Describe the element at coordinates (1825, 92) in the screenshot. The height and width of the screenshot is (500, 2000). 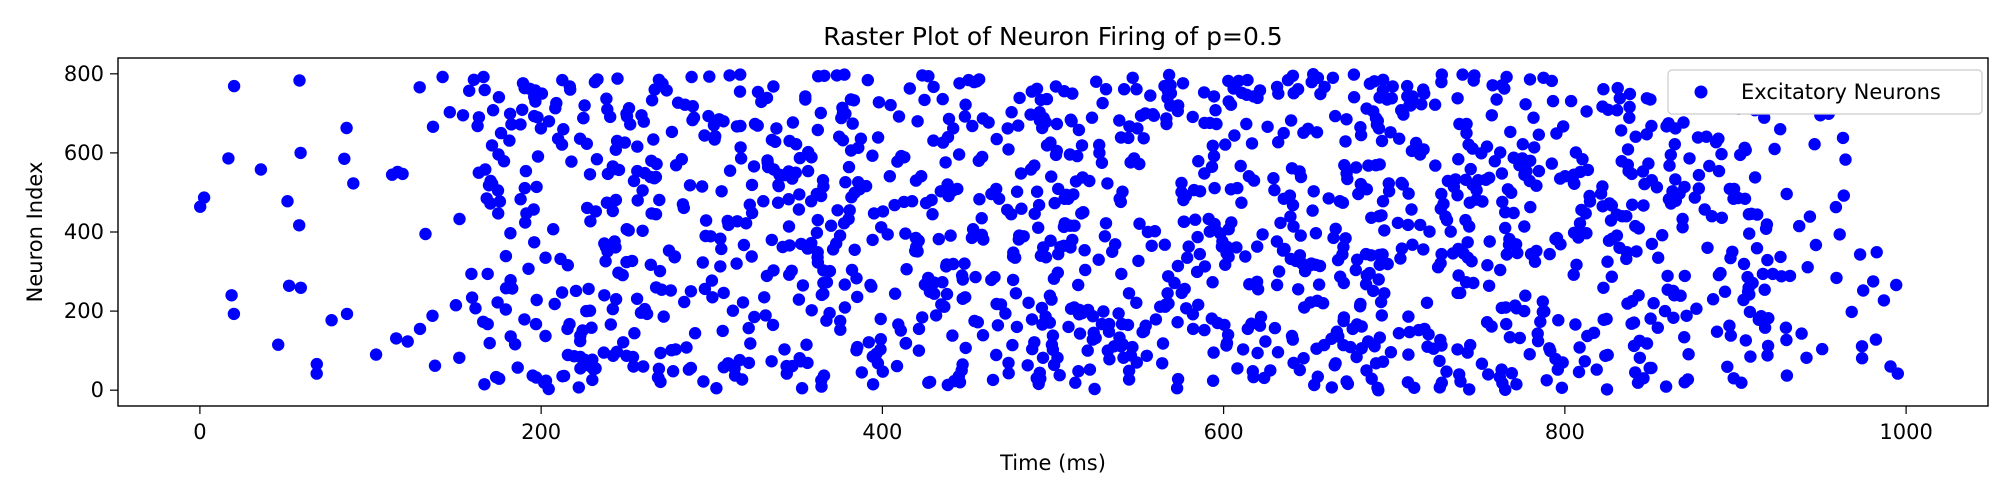
I see `legend-box` at that location.